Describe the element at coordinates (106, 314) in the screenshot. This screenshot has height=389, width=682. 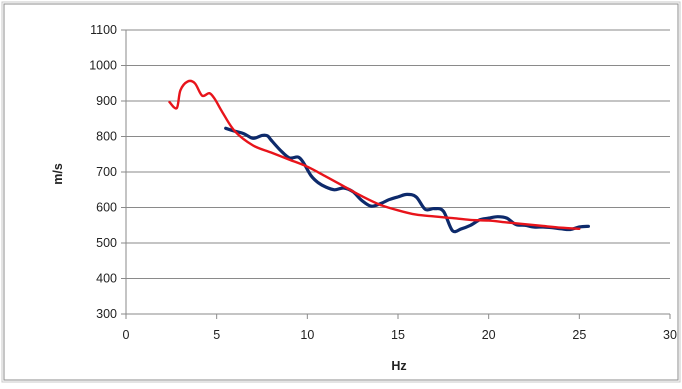
I see `y-tick-label: 300` at that location.